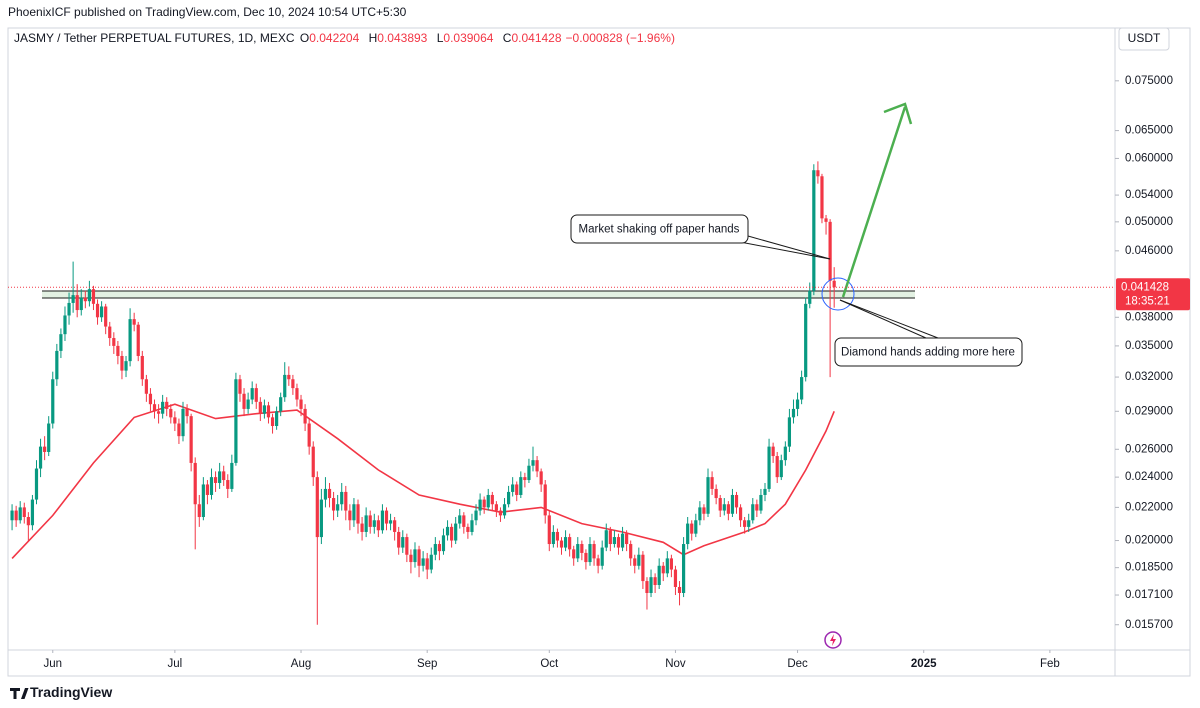 The width and height of the screenshot is (1200, 708). I want to click on arrow, so click(874, 202).